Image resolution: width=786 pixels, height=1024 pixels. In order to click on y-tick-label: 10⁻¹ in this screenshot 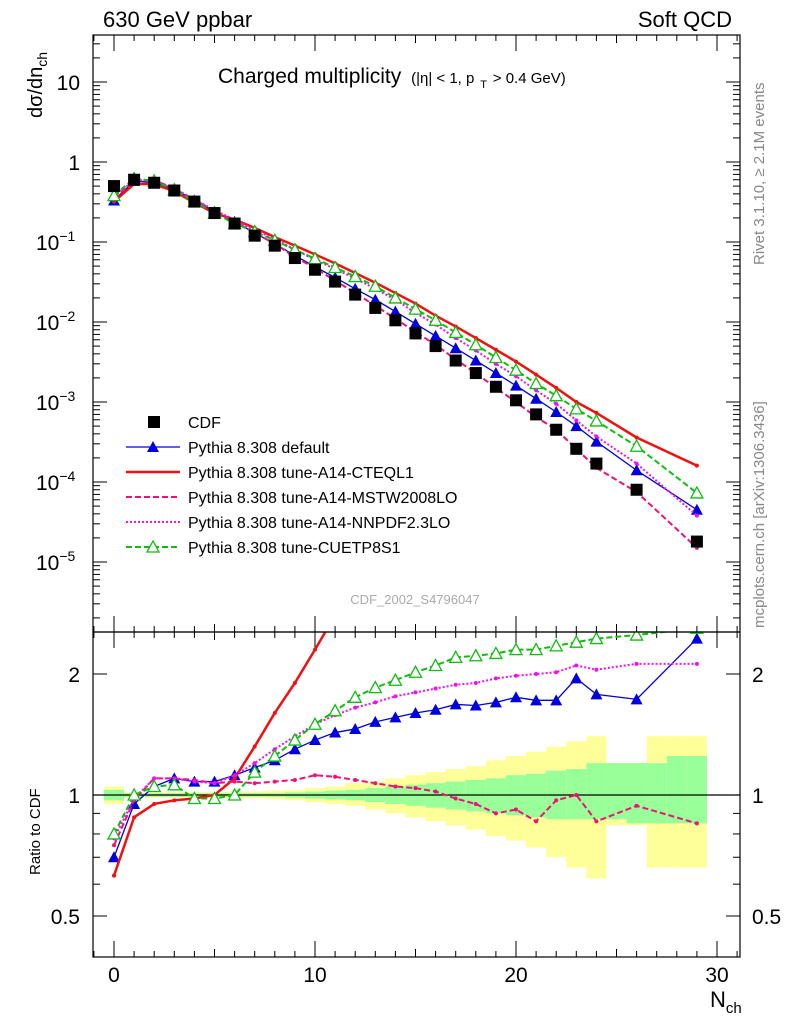, I will do `click(56, 241)`.